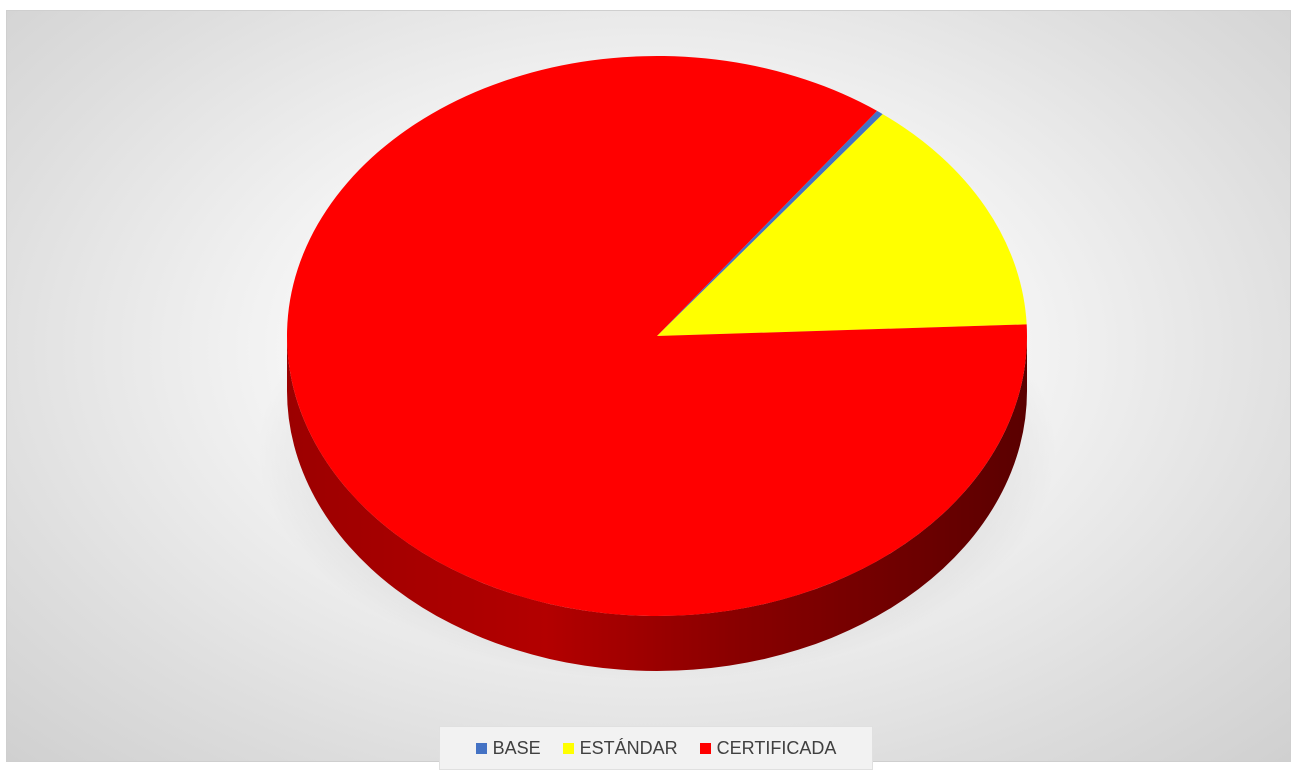 The height and width of the screenshot is (770, 1295). I want to click on legend-item-estandar: ESTÁNDAR, so click(620, 748).